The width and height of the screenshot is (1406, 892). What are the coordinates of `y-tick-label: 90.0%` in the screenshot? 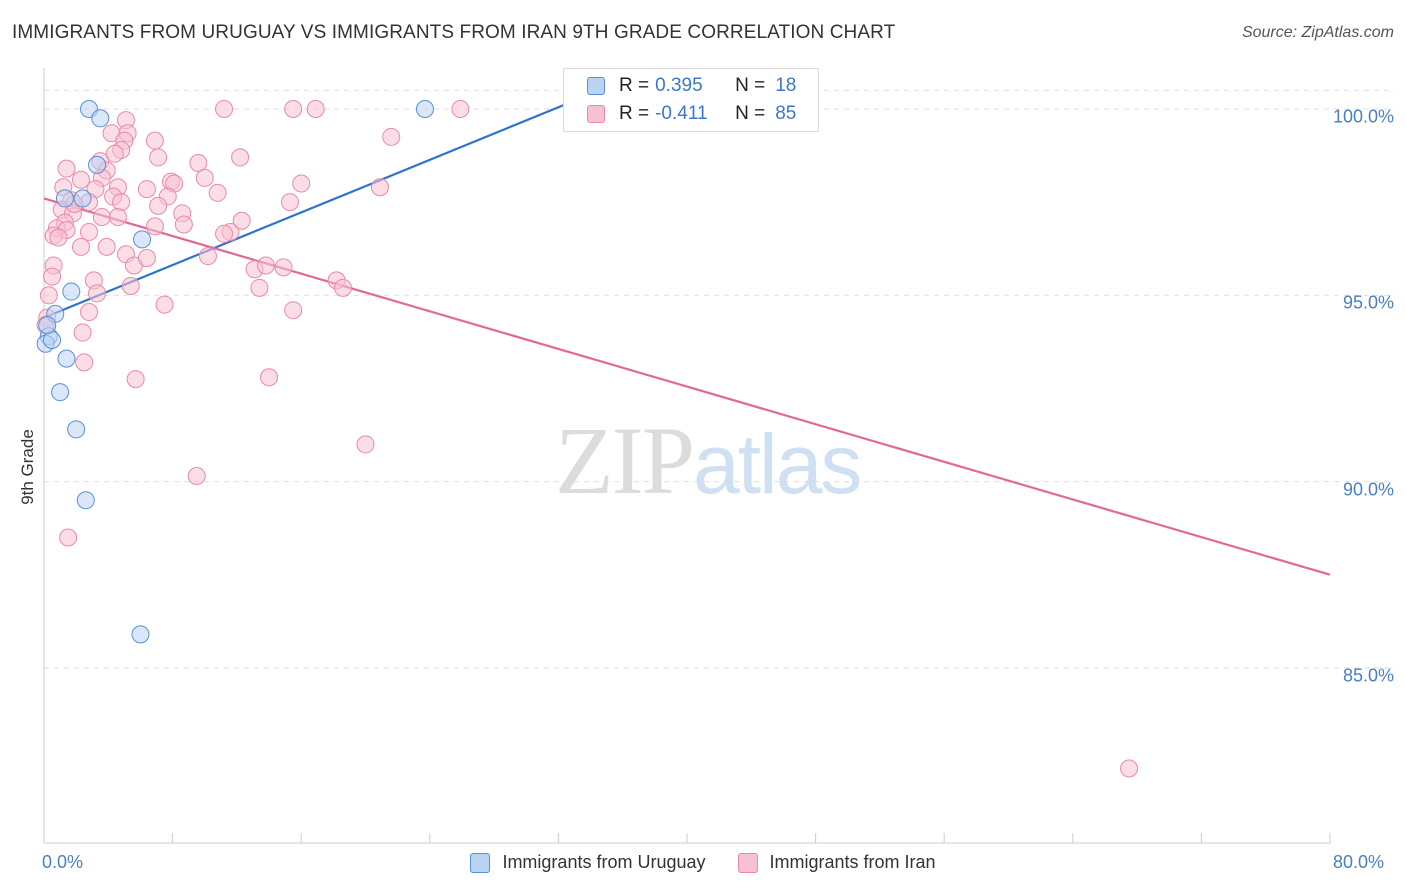 It's located at (1368, 489).